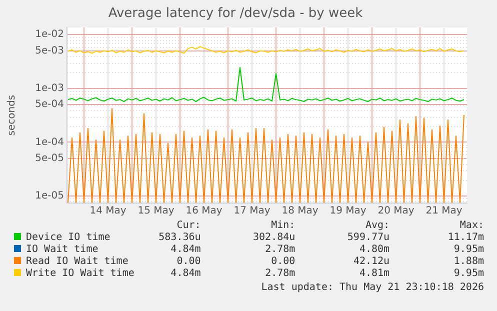  What do you see at coordinates (444, 211) in the screenshot?
I see `x-tick-label: 21 May` at bounding box center [444, 211].